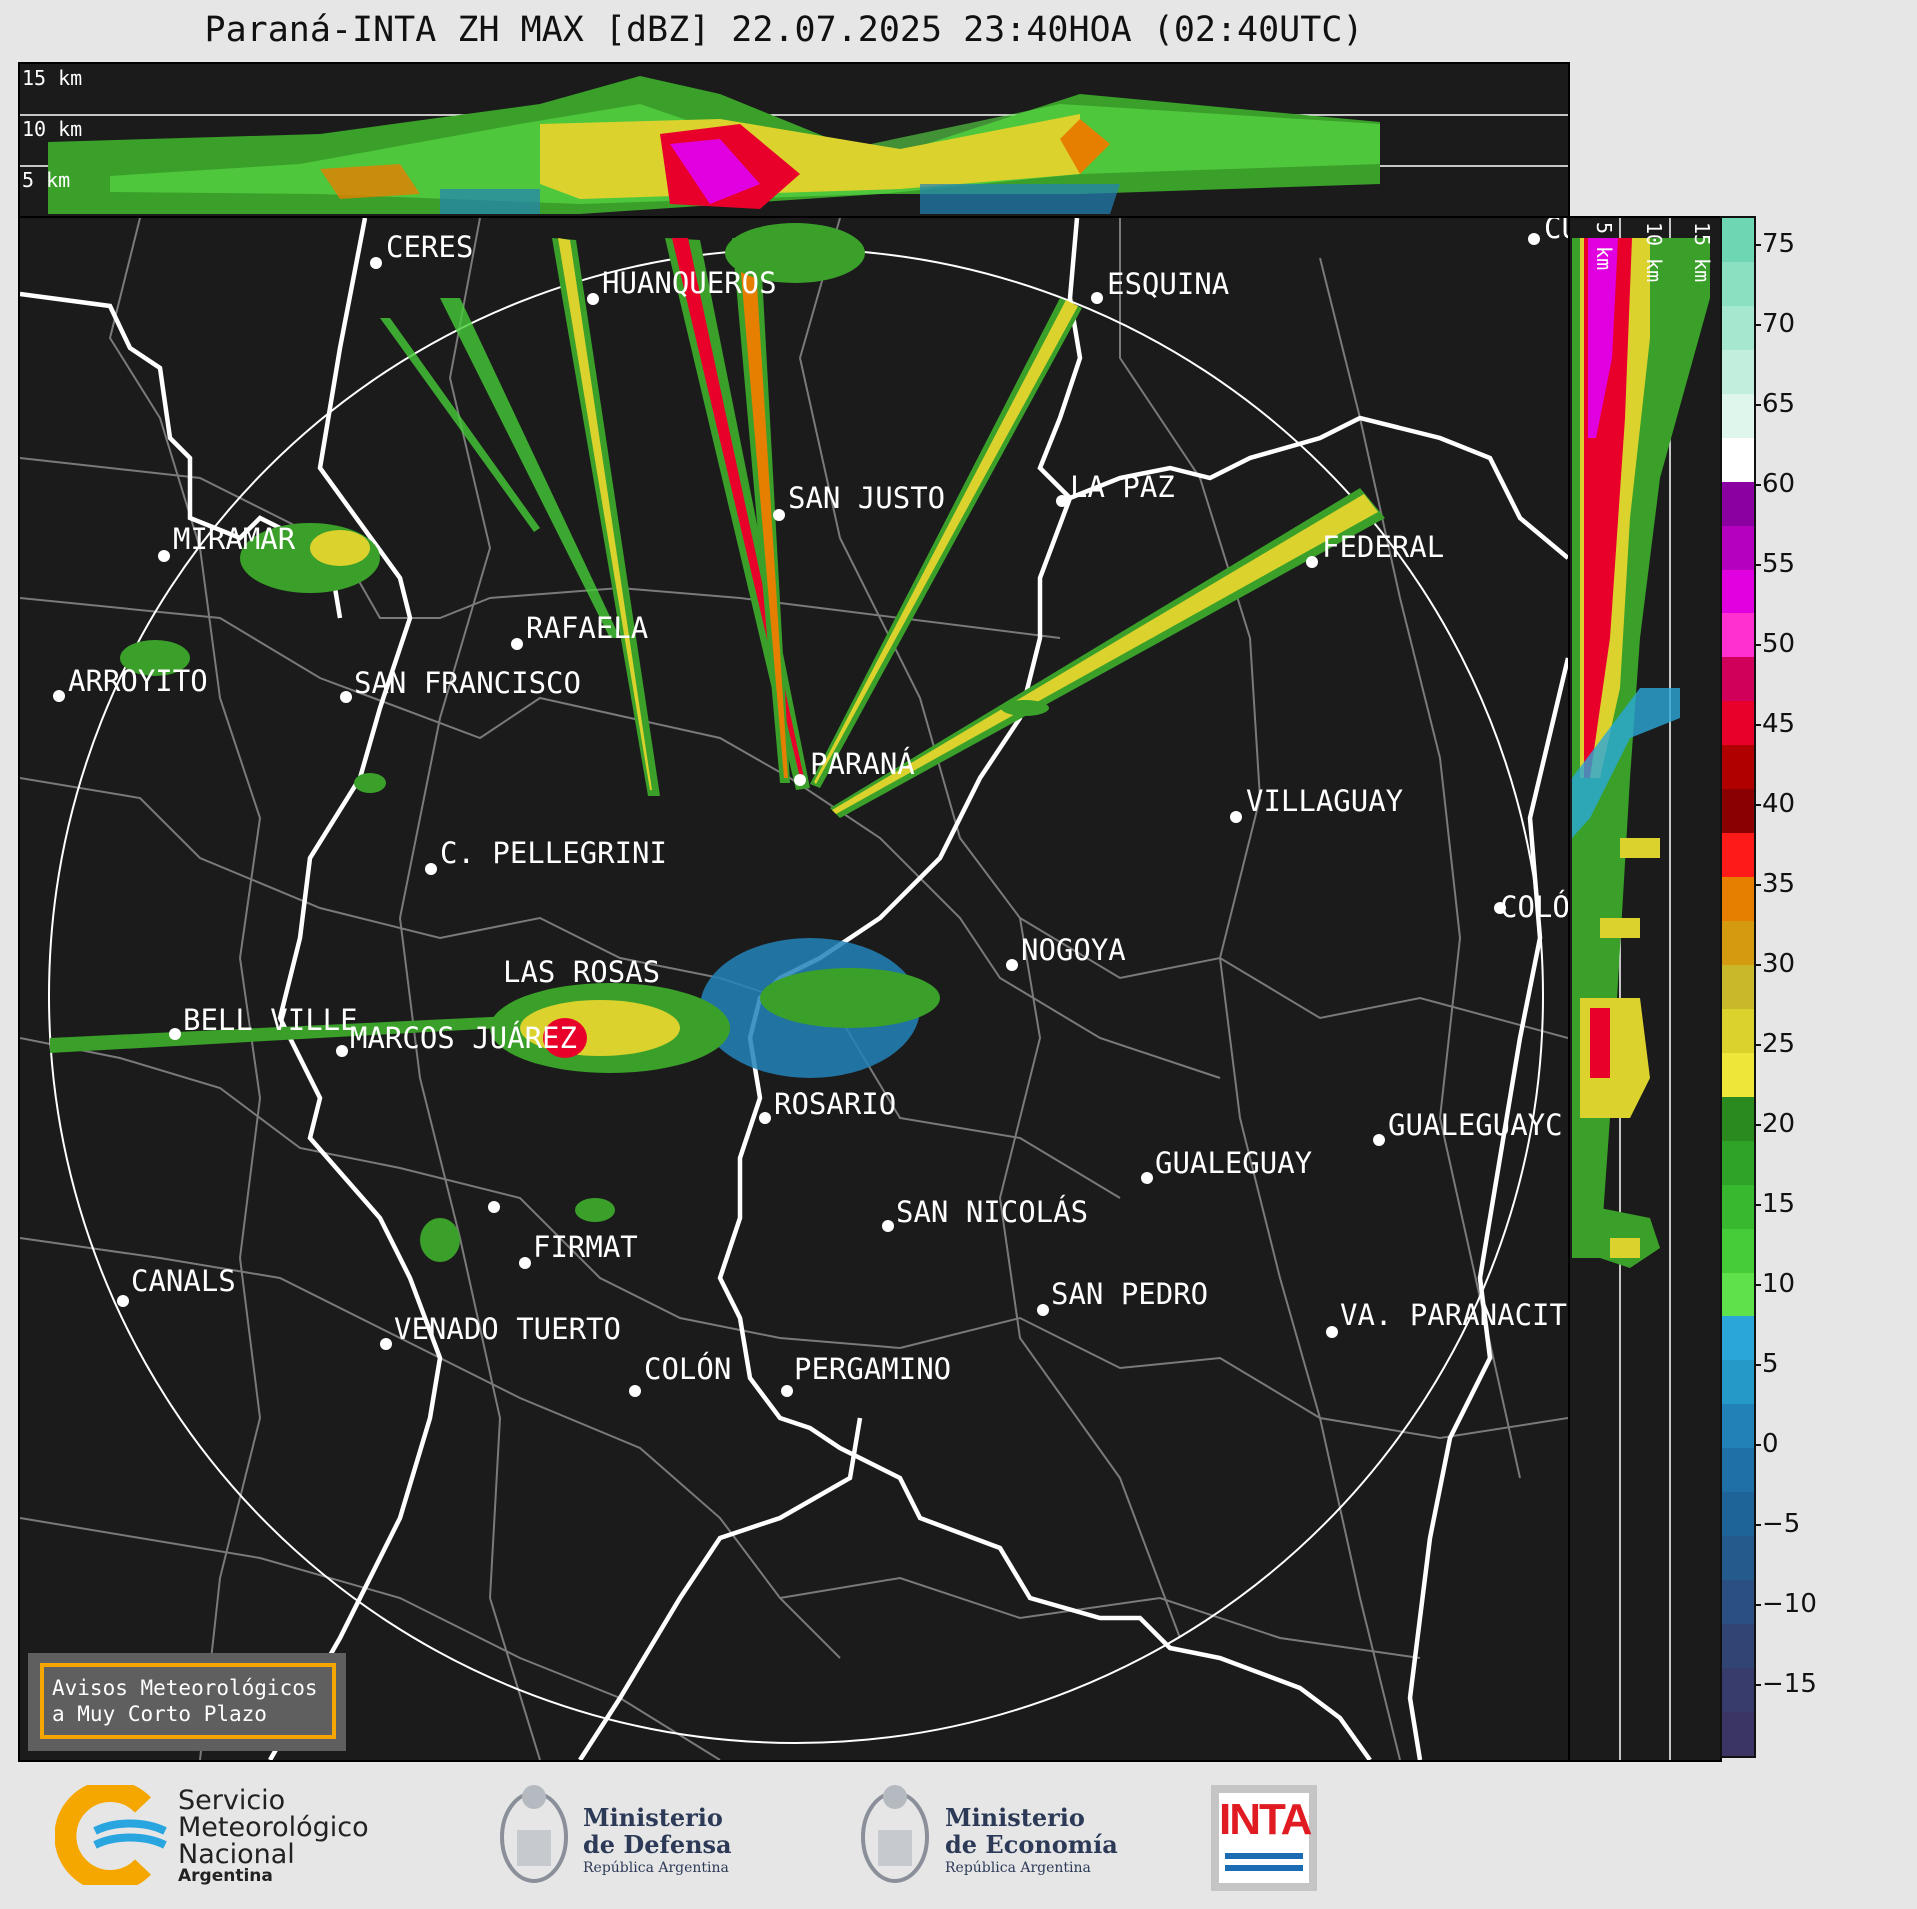 The image size is (1917, 1909). I want to click on colorbar-tick-label: 10, so click(1779, 1284).